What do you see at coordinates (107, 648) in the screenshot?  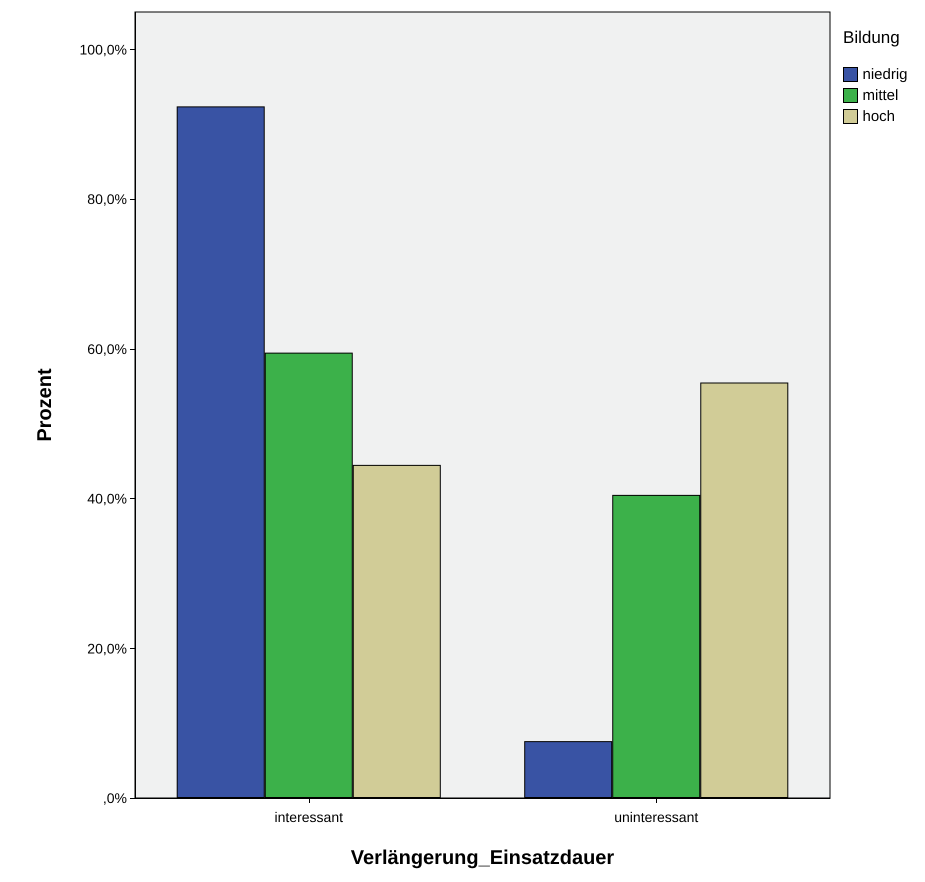 I see `y-tick-label: 20,0%` at bounding box center [107, 648].